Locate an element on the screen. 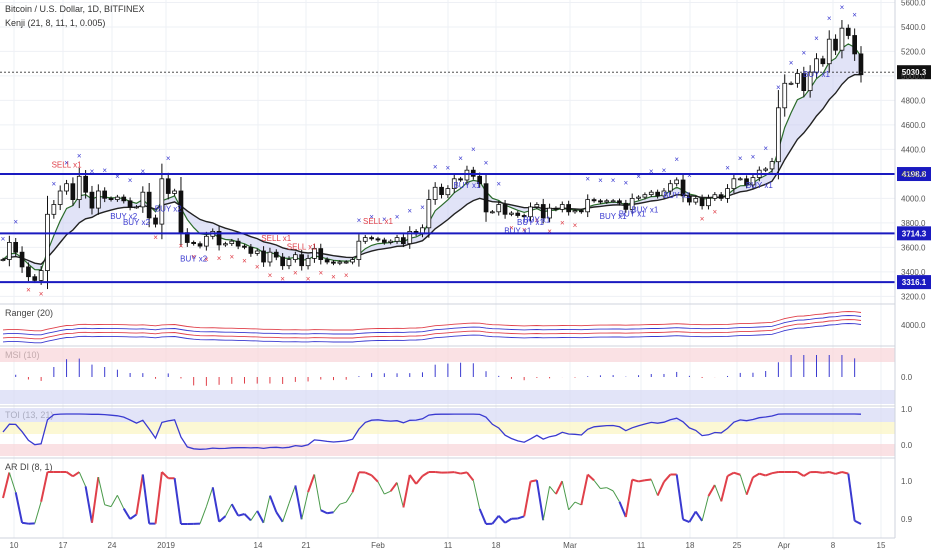  toi-mid-zone is located at coordinates (447, 428).